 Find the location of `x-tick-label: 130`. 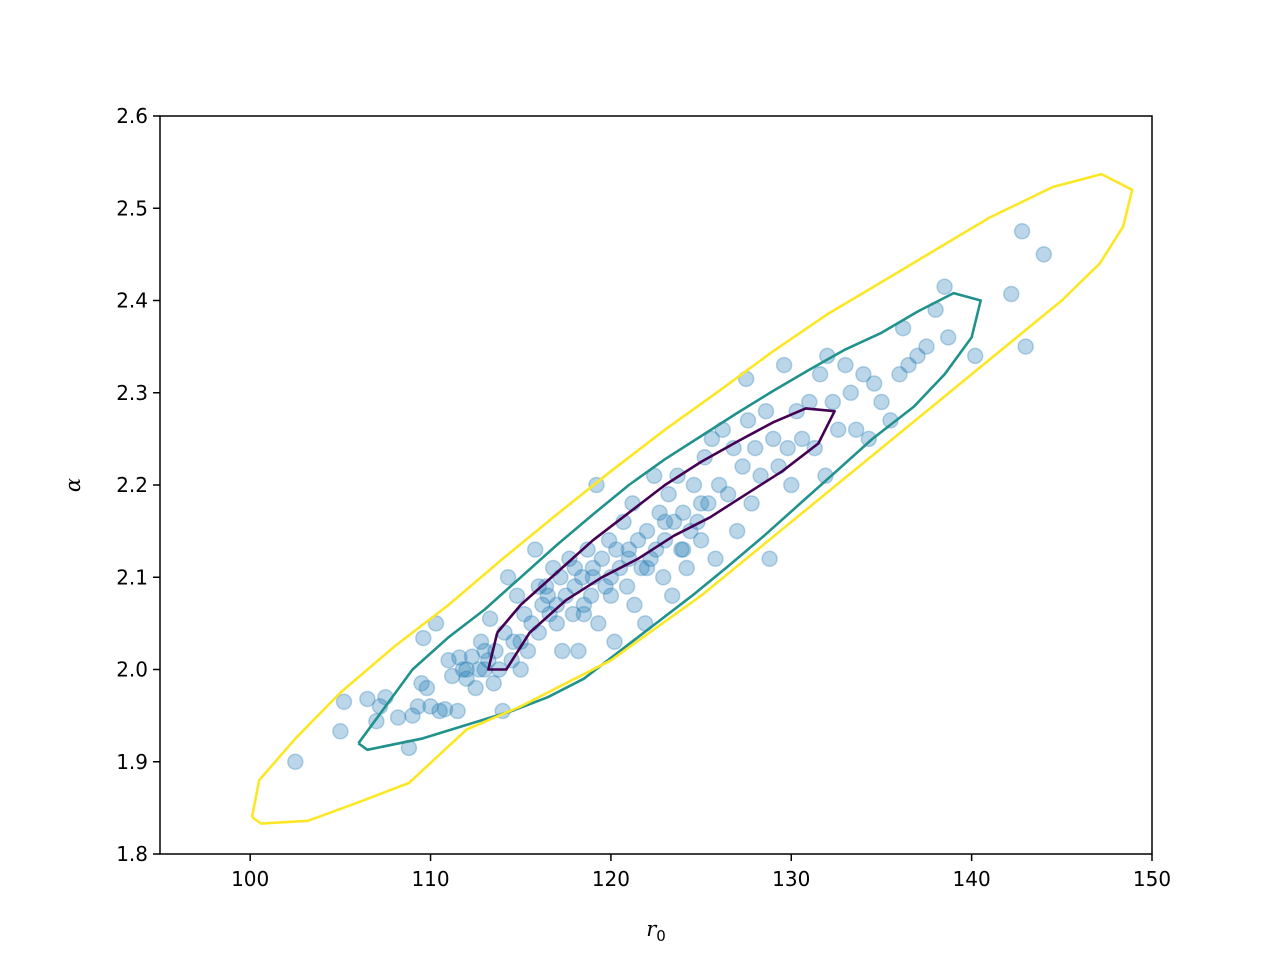

x-tick-label: 130 is located at coordinates (791, 879).